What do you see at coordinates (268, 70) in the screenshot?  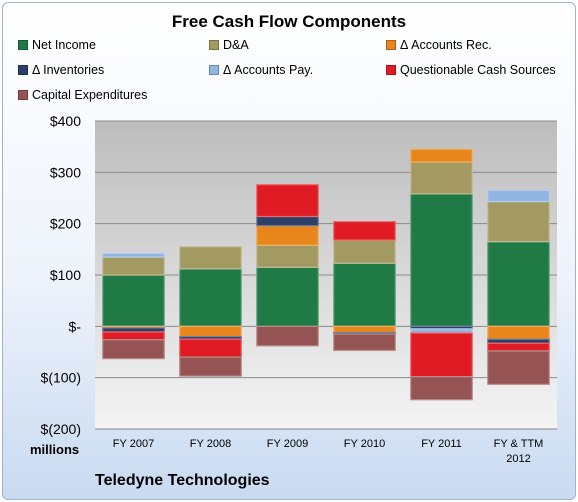 I see `legend-label: Δ Accounts Pay.` at bounding box center [268, 70].